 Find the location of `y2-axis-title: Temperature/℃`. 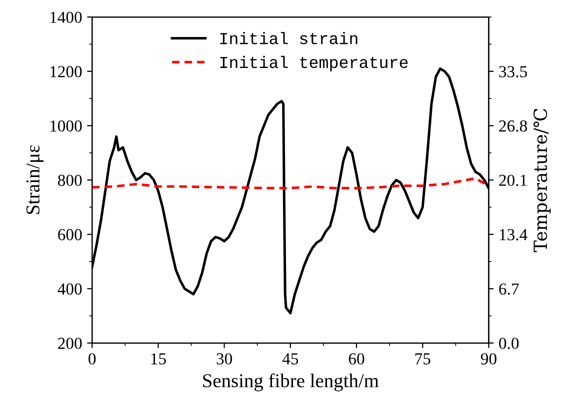

y2-axis-title: Temperature/℃ is located at coordinates (542, 180).